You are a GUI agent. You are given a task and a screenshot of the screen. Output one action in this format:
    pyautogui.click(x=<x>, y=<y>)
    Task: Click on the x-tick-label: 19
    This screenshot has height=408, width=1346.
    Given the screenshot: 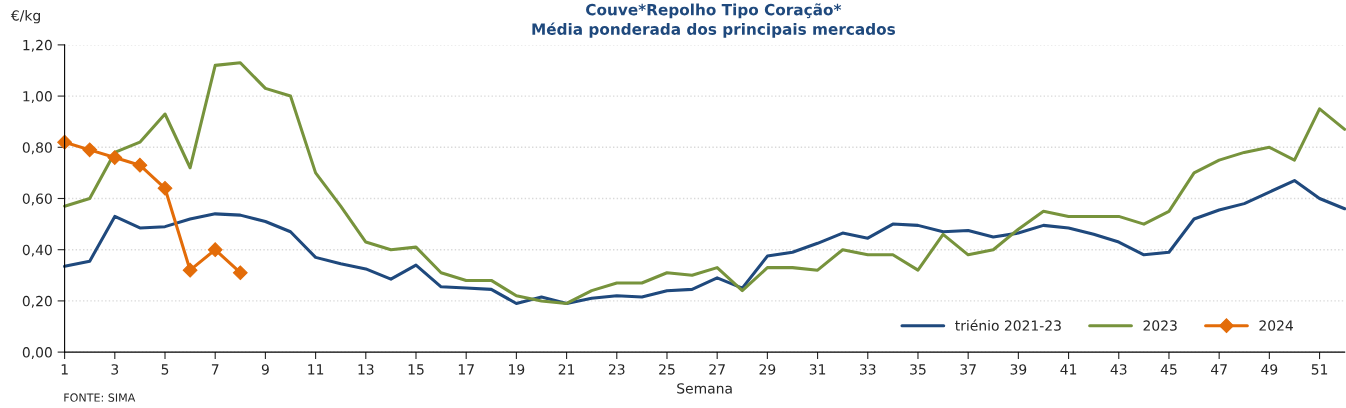 What is the action you would take?
    pyautogui.click(x=517, y=369)
    